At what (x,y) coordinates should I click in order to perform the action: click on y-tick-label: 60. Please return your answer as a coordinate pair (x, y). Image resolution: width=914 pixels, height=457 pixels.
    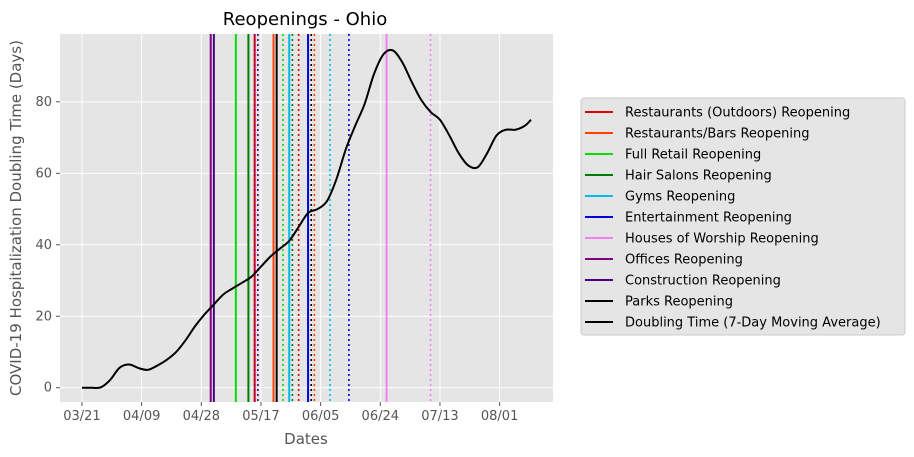
    Looking at the image, I should click on (43, 173).